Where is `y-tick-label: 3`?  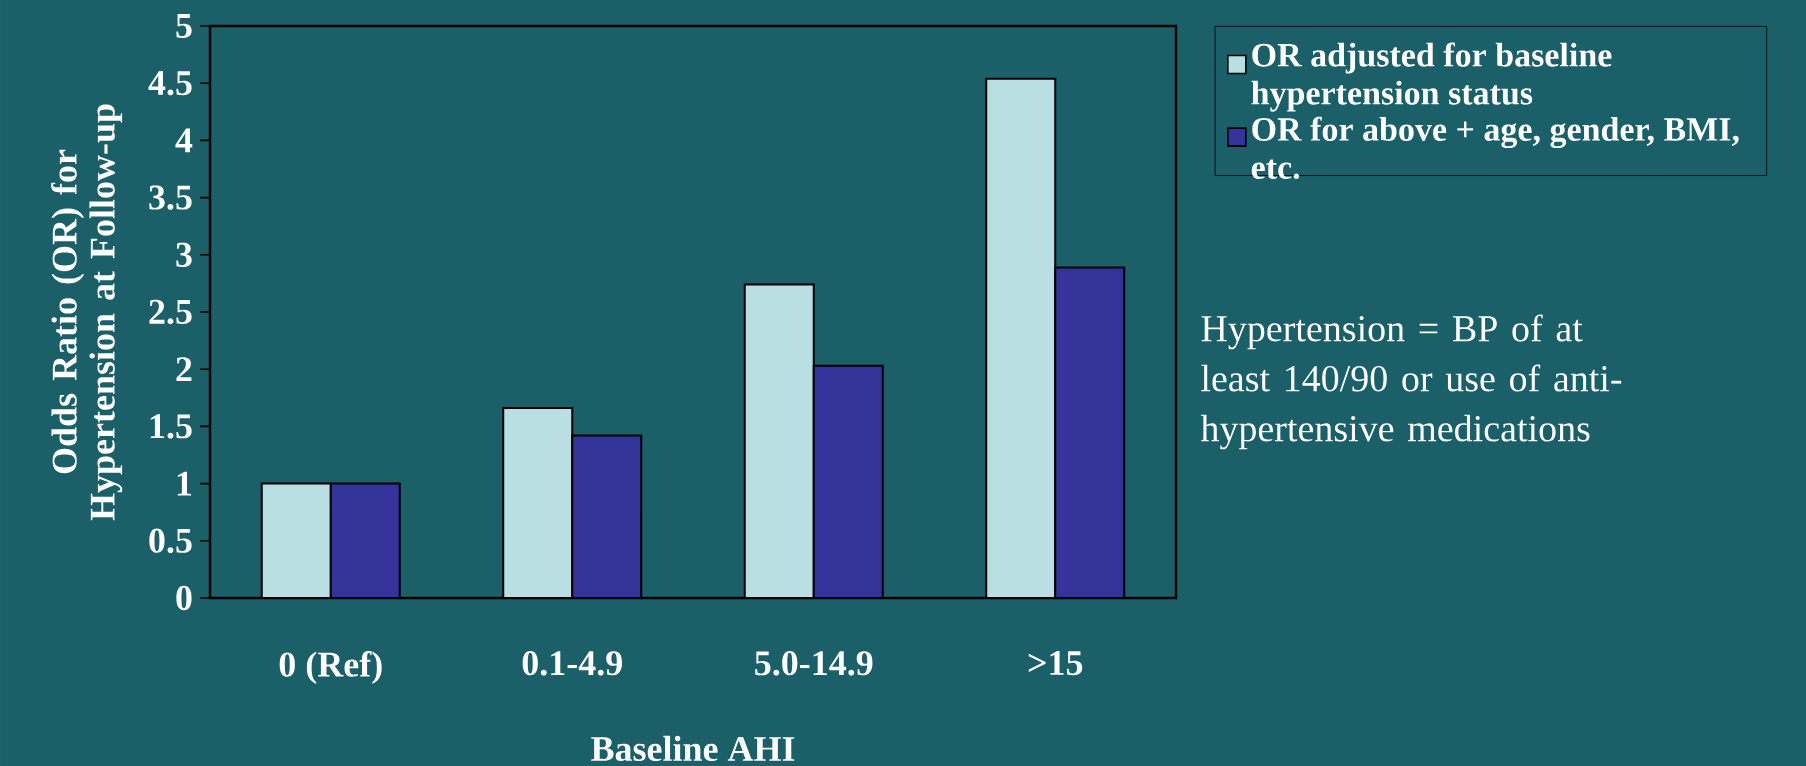
y-tick-label: 3 is located at coordinates (184, 254).